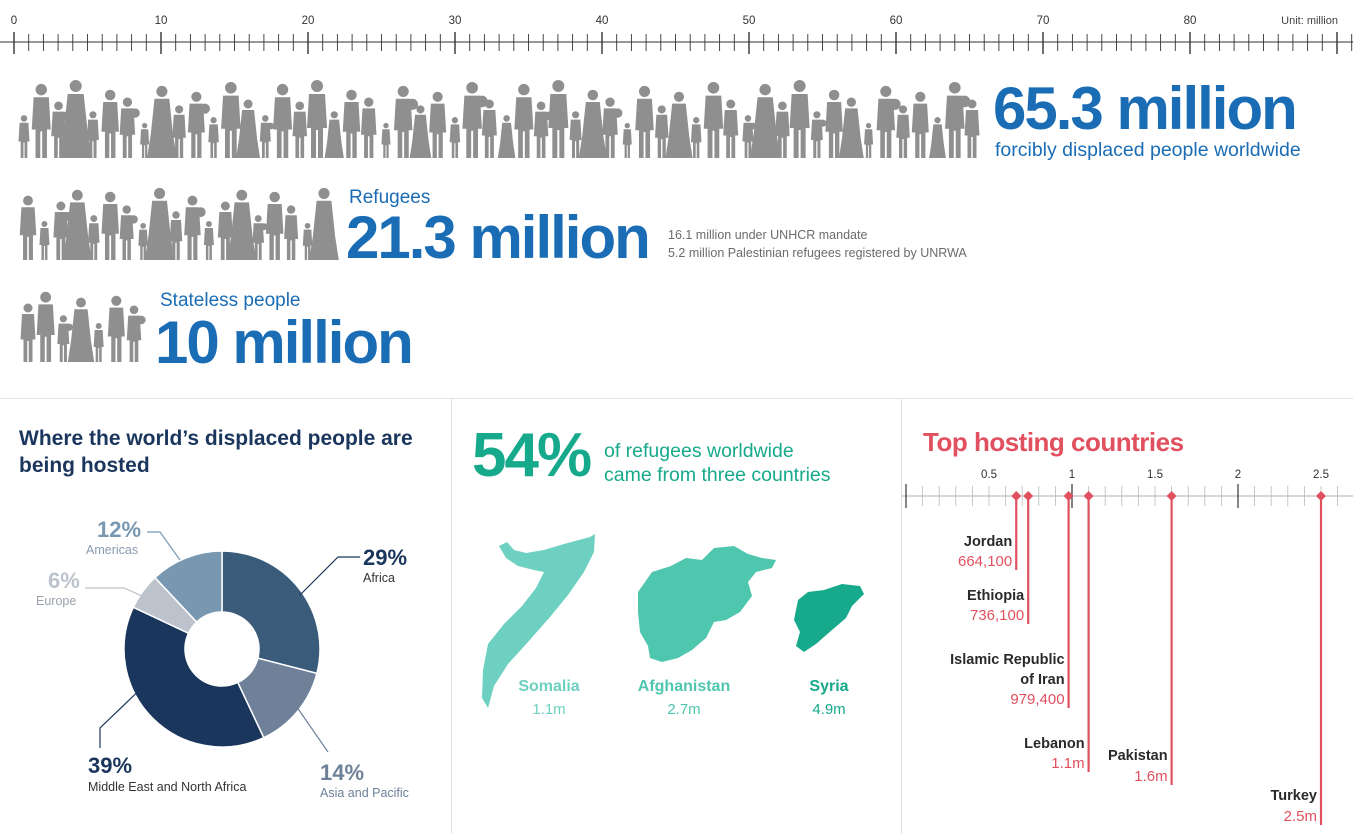  I want to click on hosting-tick-label: 2.5, so click(1321, 475).